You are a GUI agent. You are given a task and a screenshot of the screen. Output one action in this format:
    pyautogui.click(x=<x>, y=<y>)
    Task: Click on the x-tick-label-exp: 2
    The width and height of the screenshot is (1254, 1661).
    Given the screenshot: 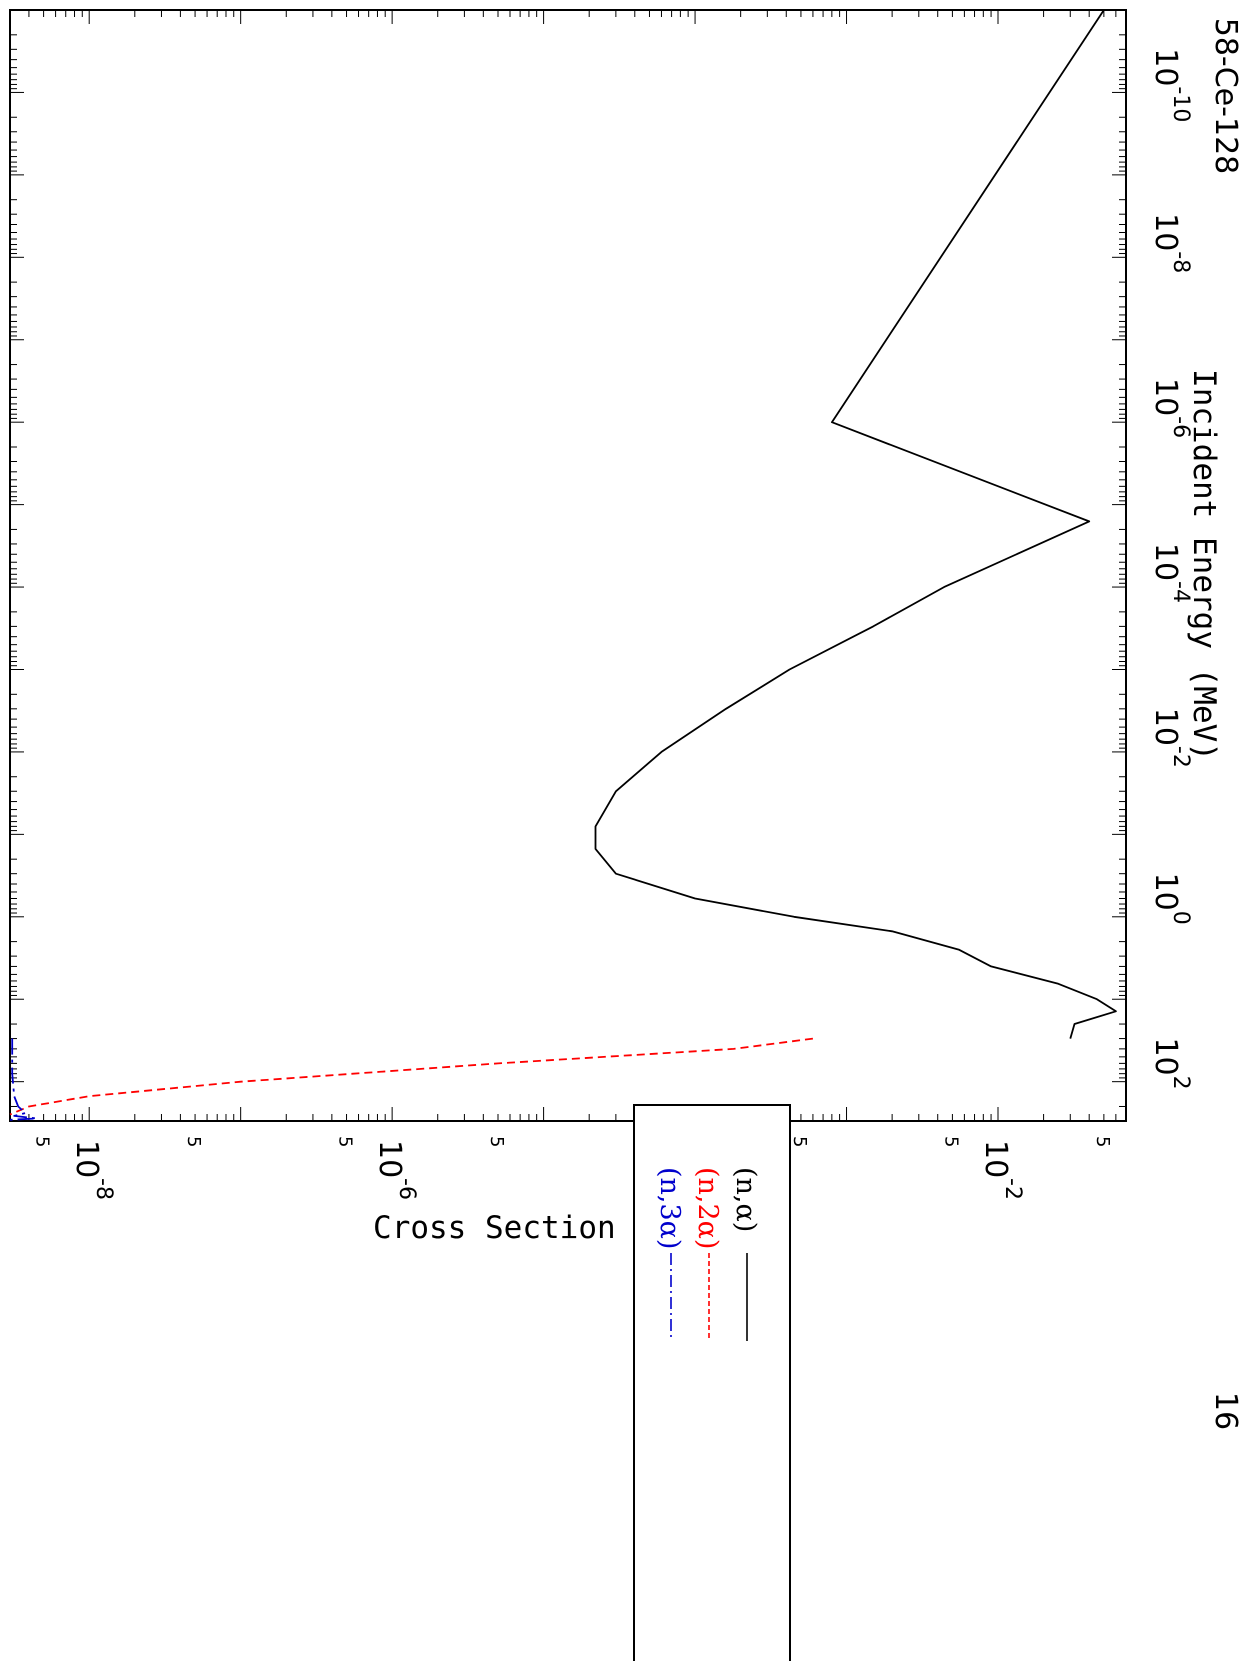 What is the action you would take?
    pyautogui.click(x=1180, y=1083)
    